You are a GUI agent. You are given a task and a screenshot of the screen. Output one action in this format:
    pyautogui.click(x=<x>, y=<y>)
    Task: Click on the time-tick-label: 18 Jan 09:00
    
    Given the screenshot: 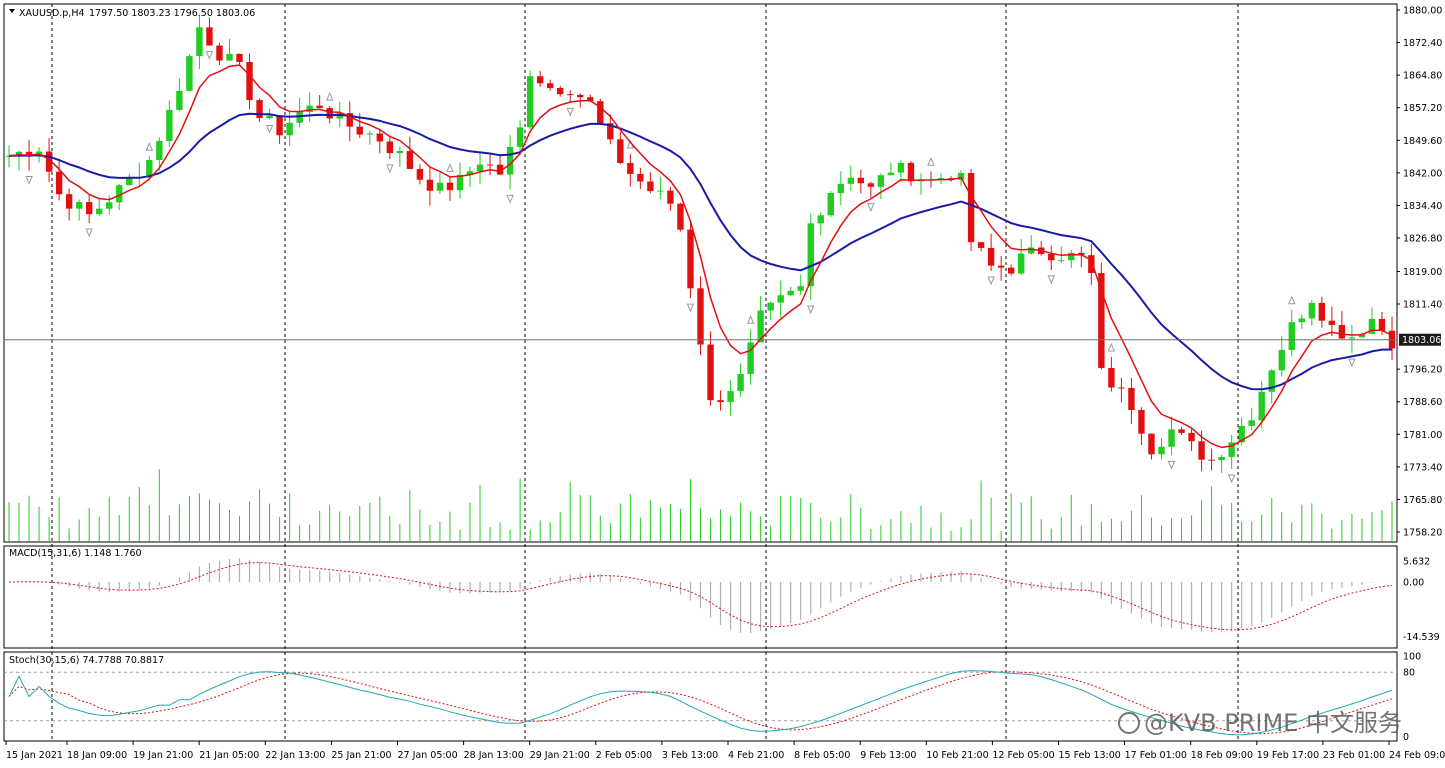 What is the action you would take?
    pyautogui.click(x=97, y=755)
    